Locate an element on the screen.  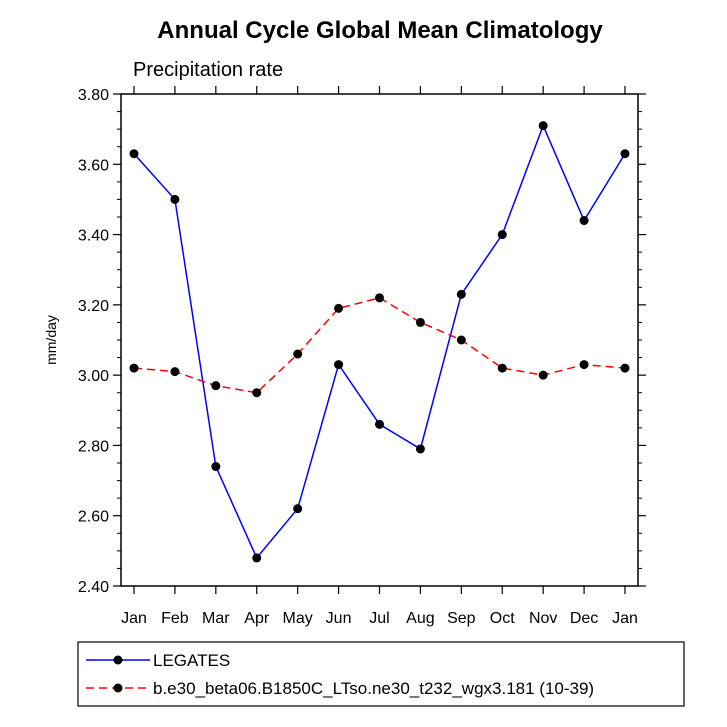
y-tick-label: 3.00 is located at coordinates (93, 376).